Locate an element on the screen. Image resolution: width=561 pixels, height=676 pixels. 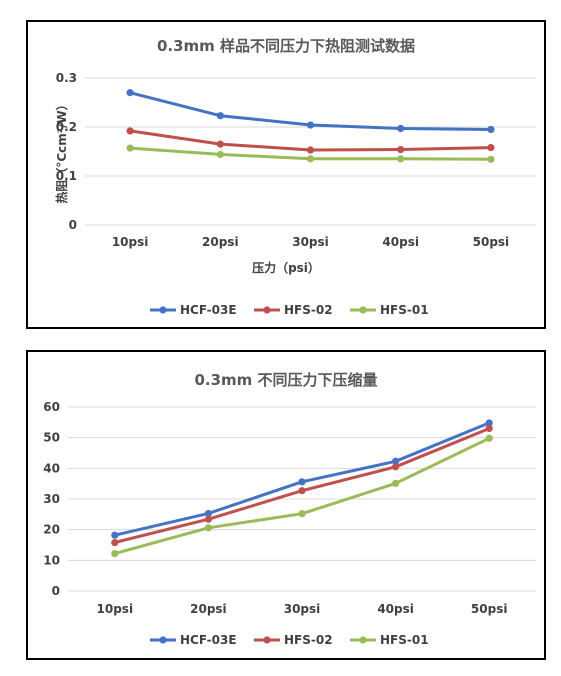
x-axis-title: 压力（psi） is located at coordinates (286, 267).